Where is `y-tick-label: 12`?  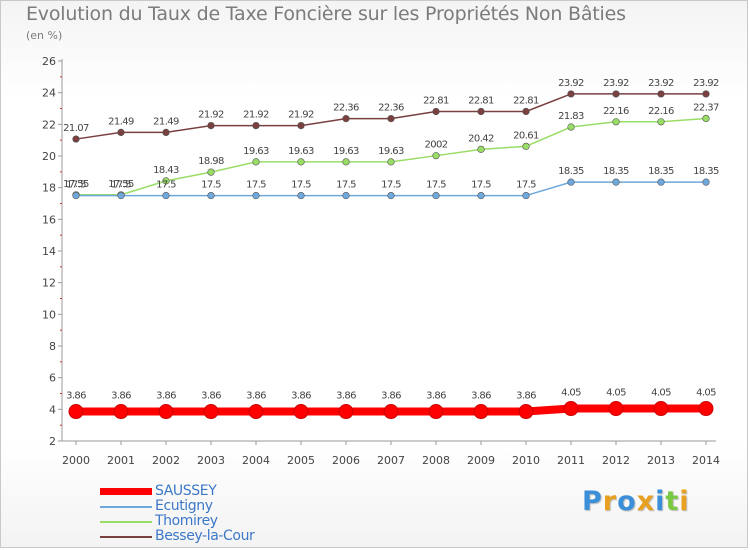 y-tick-label: 12 is located at coordinates (49, 283).